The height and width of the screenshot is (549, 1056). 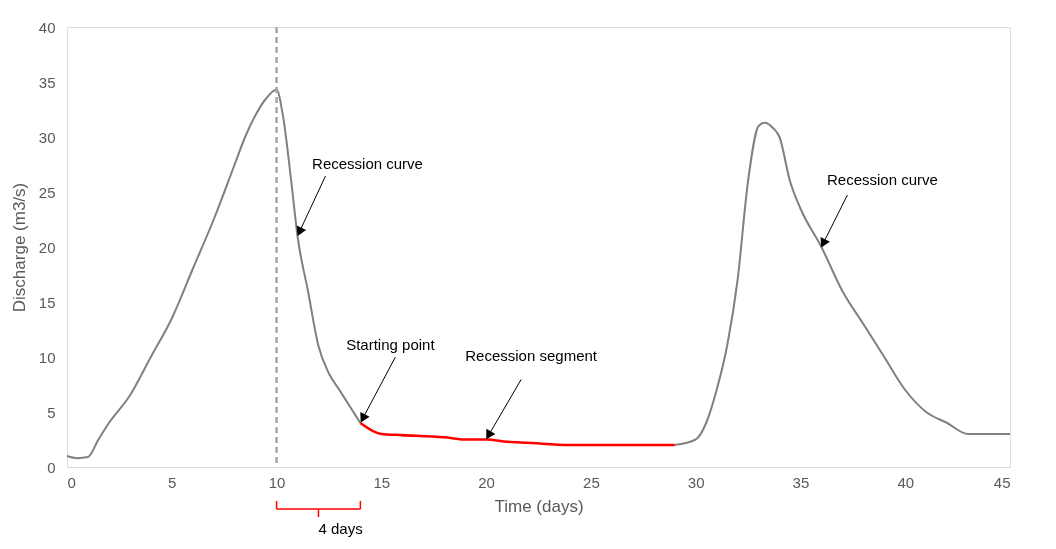 What do you see at coordinates (47, 27) in the screenshot?
I see `y-tick-label: 40` at bounding box center [47, 27].